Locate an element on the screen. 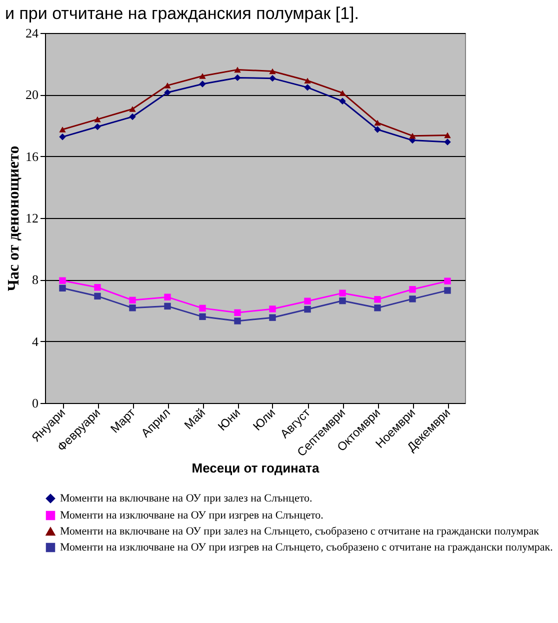  x-axis-title: Месеци от годината is located at coordinates (256, 468).